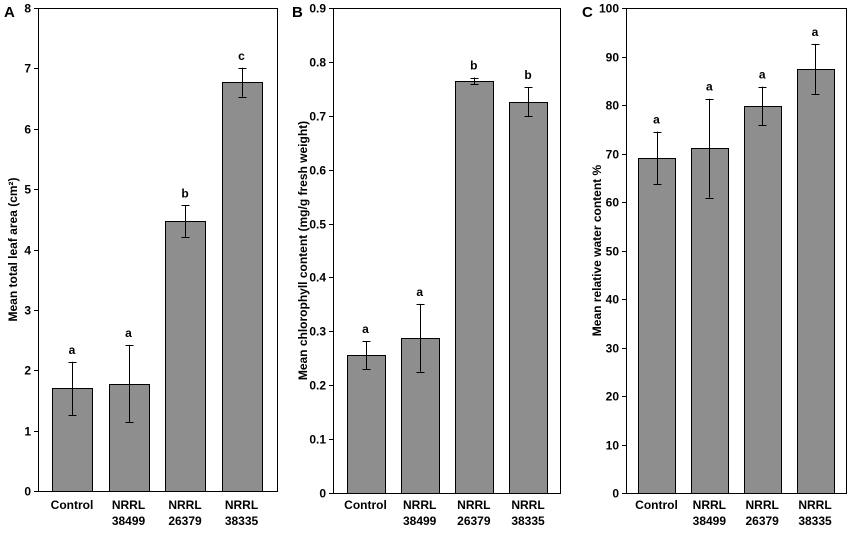  What do you see at coordinates (317, 386) in the screenshot?
I see `panel-b-y-tick-label: 0.2` at bounding box center [317, 386].